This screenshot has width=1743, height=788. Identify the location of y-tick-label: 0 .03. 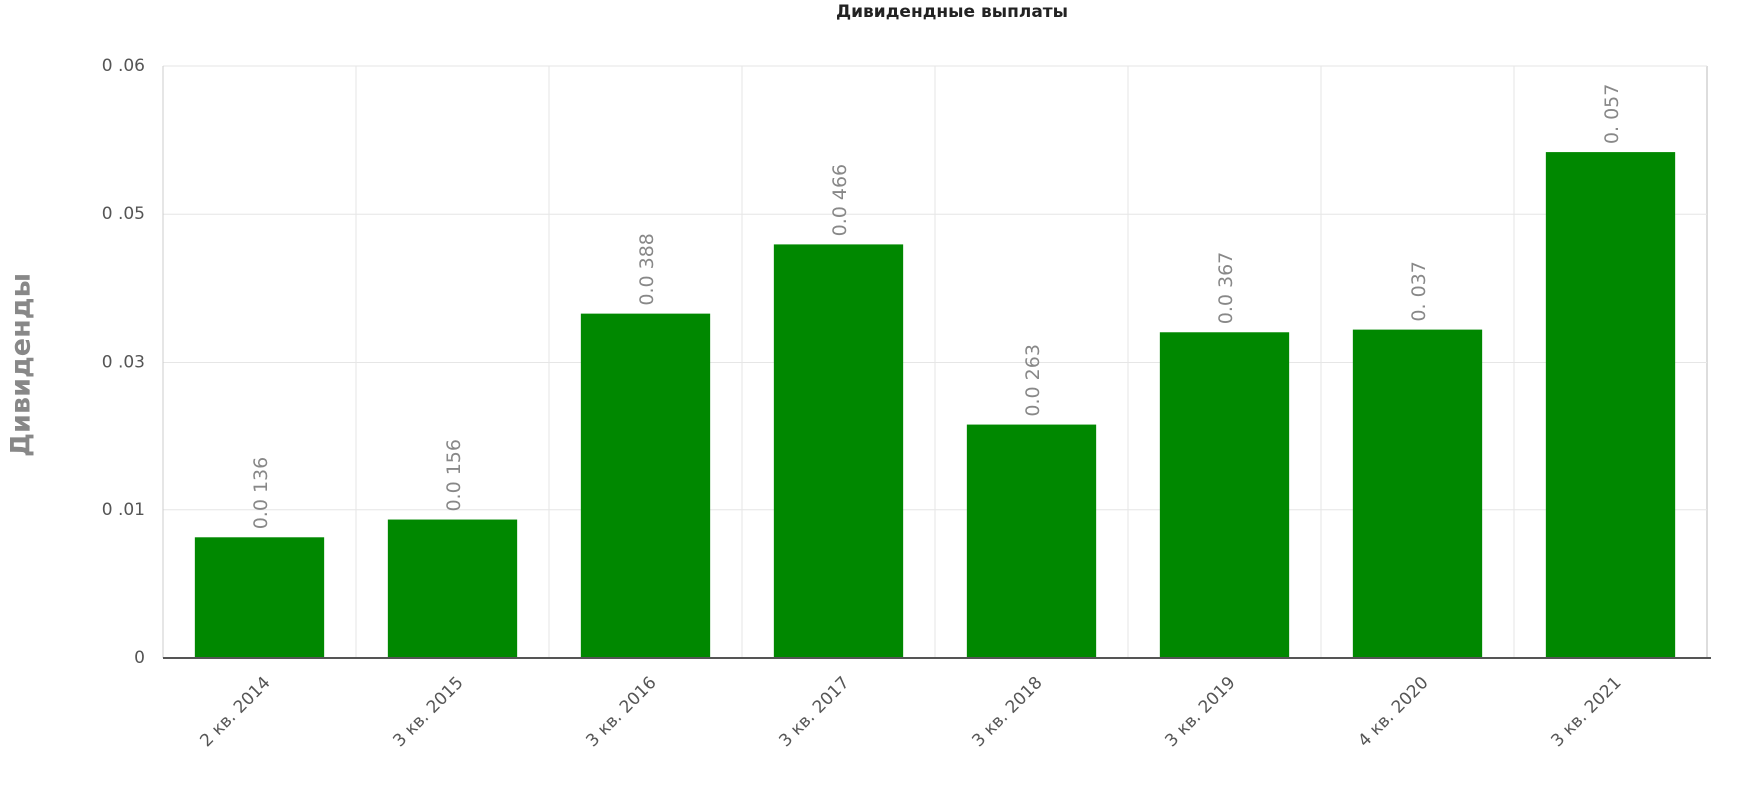
(123, 362).